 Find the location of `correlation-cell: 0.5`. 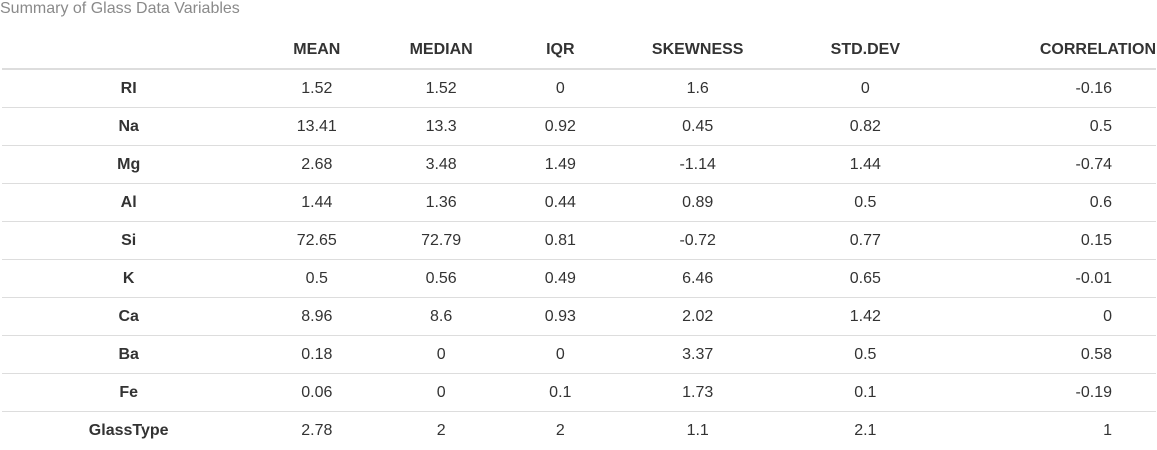

correlation-cell: 0.5 is located at coordinates (1053, 126).